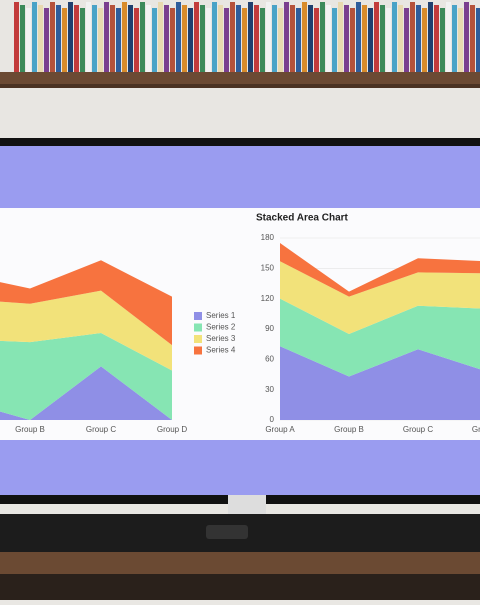  What do you see at coordinates (268, 298) in the screenshot?
I see `y-tick-label: 120` at bounding box center [268, 298].